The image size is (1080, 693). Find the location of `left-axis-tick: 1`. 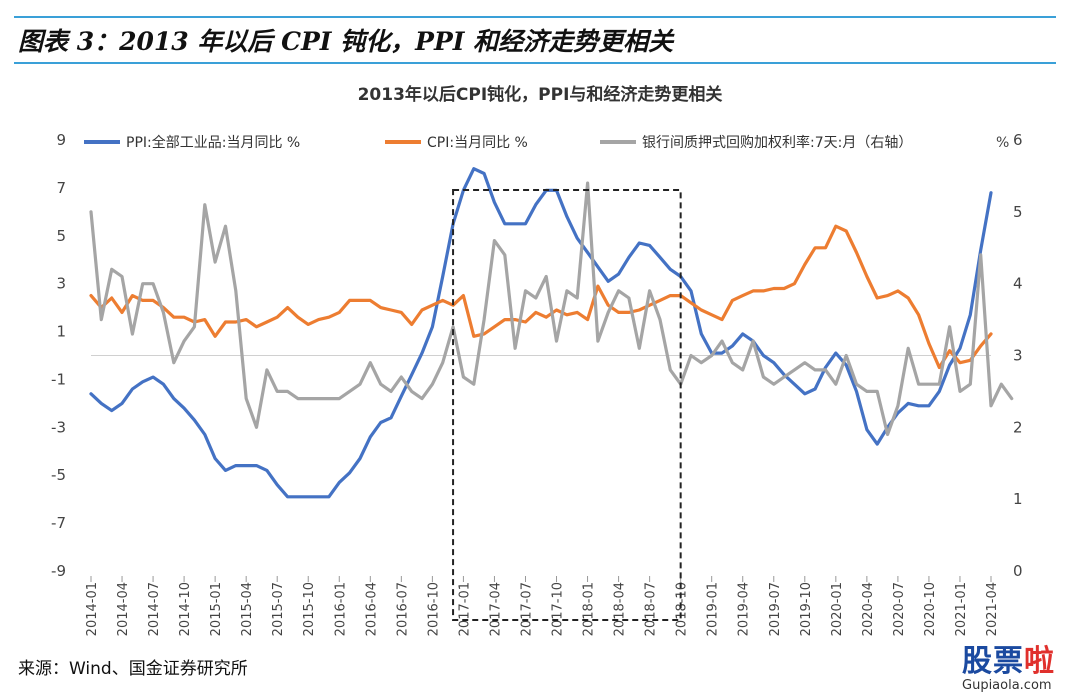

left-axis-tick: 1 is located at coordinates (61, 332).